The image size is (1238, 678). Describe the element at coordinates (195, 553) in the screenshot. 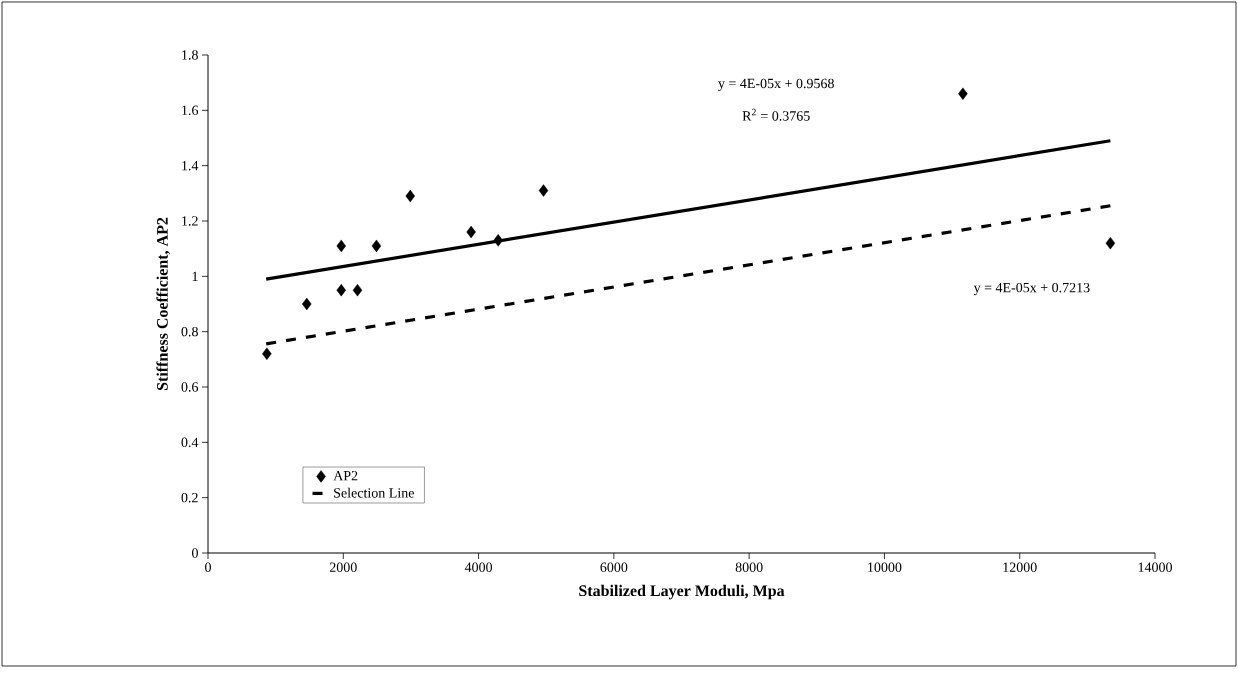

I see `y-tick-label: 0` at that location.